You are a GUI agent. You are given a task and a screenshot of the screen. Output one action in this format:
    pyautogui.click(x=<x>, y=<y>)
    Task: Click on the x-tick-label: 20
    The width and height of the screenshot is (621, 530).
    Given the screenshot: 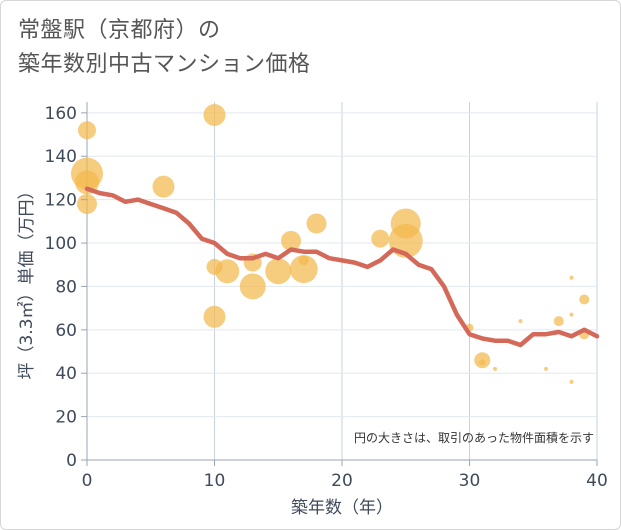 What is the action you would take?
    pyautogui.click(x=342, y=481)
    